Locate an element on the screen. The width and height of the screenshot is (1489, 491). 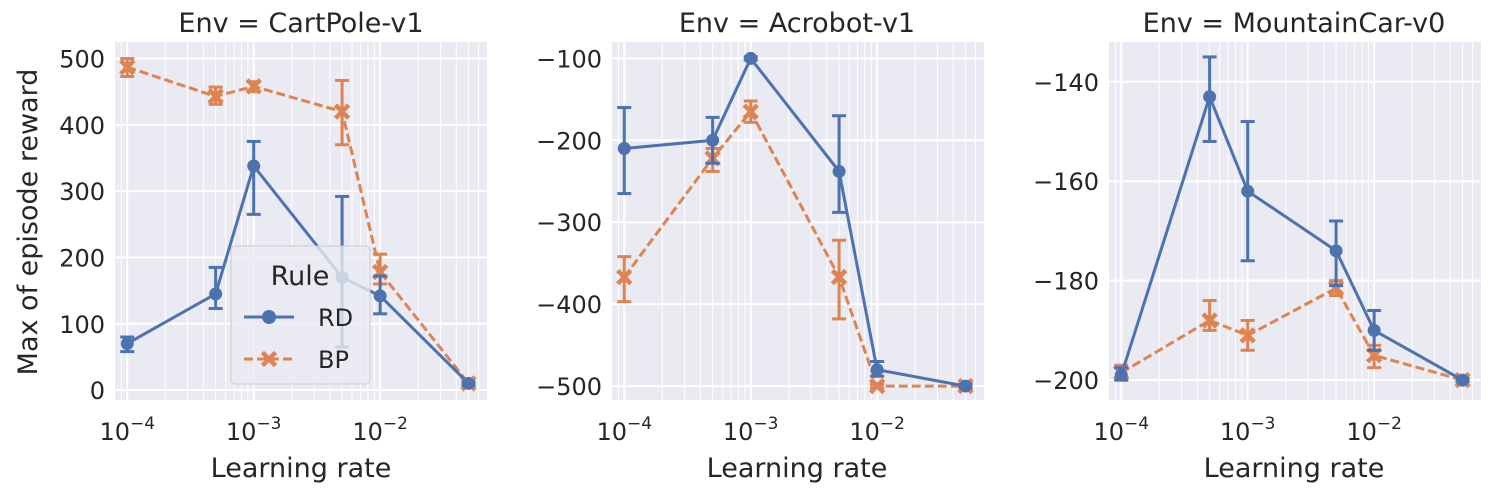
series-rd is located at coordinates (298, 264).